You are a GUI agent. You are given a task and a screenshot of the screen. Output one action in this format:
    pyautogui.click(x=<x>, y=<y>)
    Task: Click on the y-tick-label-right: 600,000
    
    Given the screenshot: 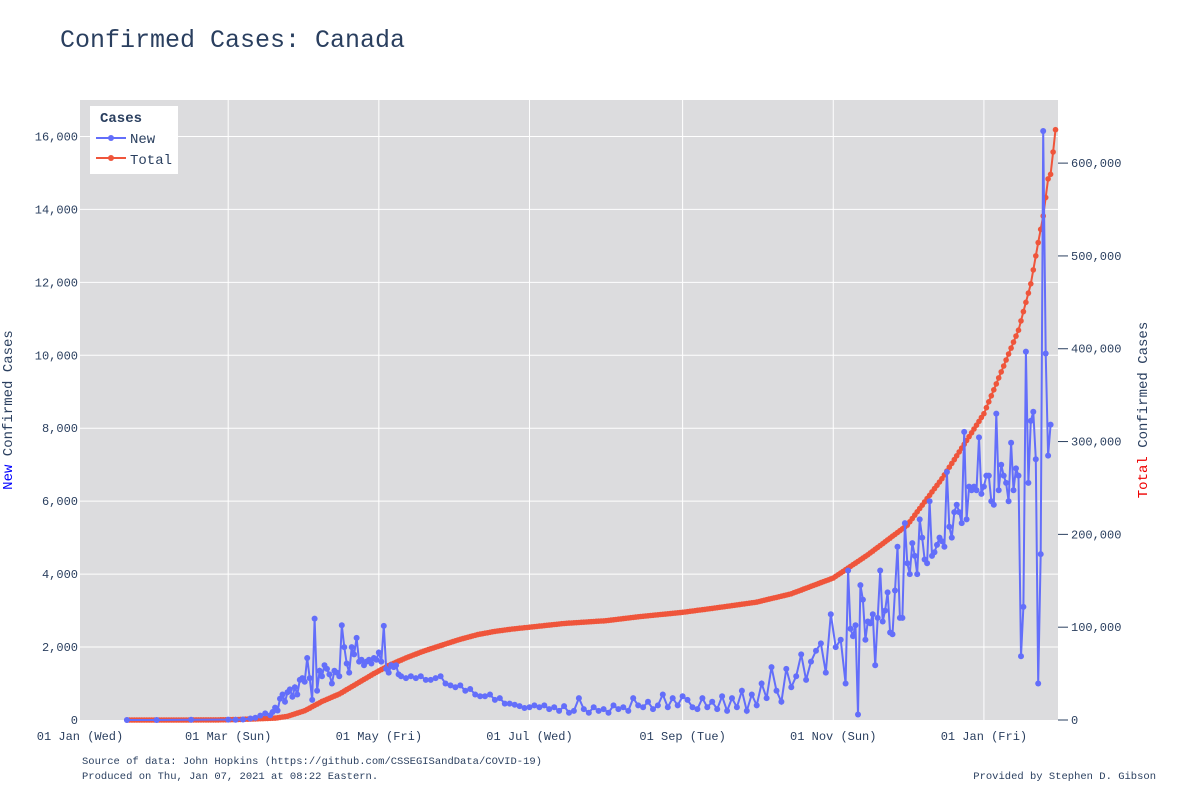 What is the action you would take?
    pyautogui.click(x=1096, y=164)
    